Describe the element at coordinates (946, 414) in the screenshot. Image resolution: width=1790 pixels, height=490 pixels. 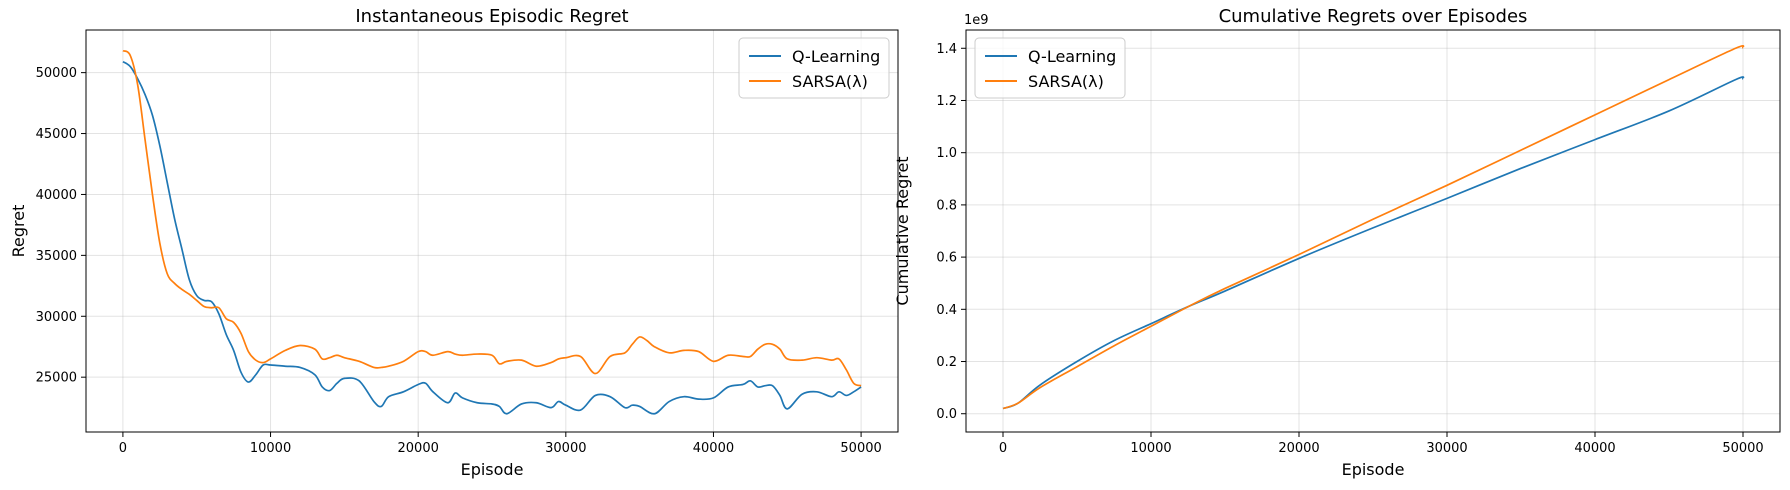
I see `y-tick-label: 0.0` at that location.